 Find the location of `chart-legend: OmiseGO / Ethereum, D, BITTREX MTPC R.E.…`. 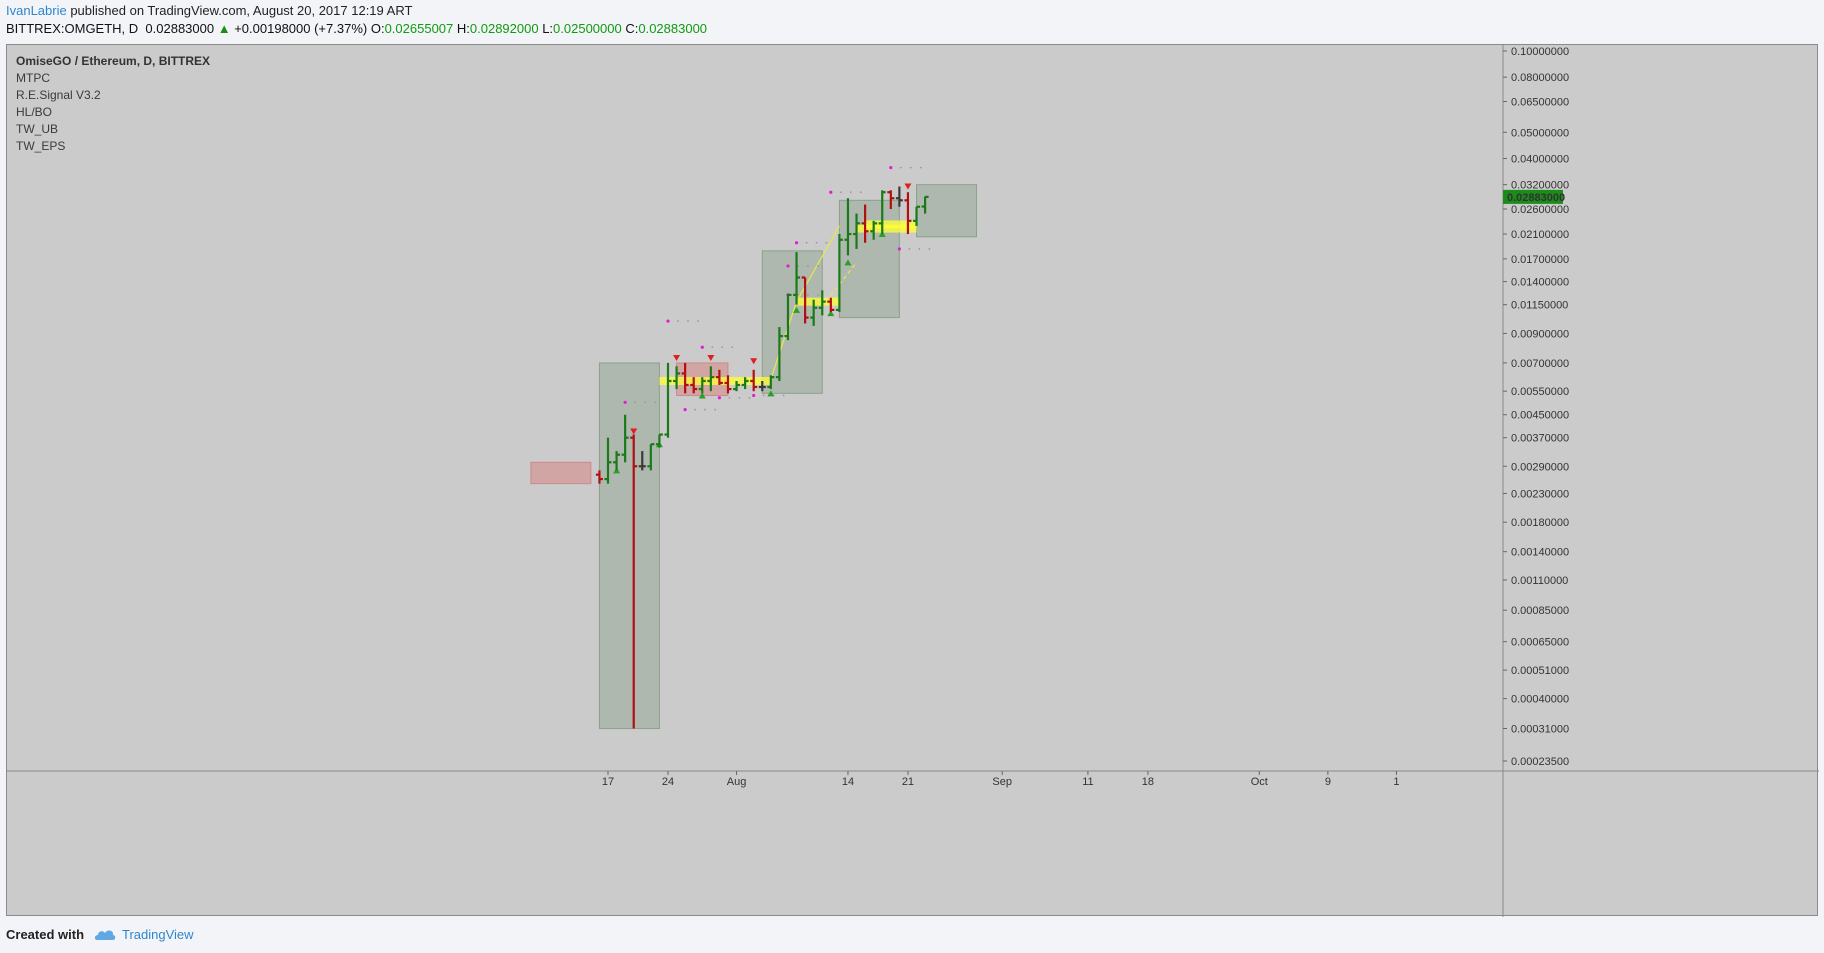

chart-legend: OmiseGO / Ethereum, D, BITTREX MTPC R.E.… is located at coordinates (113, 104).